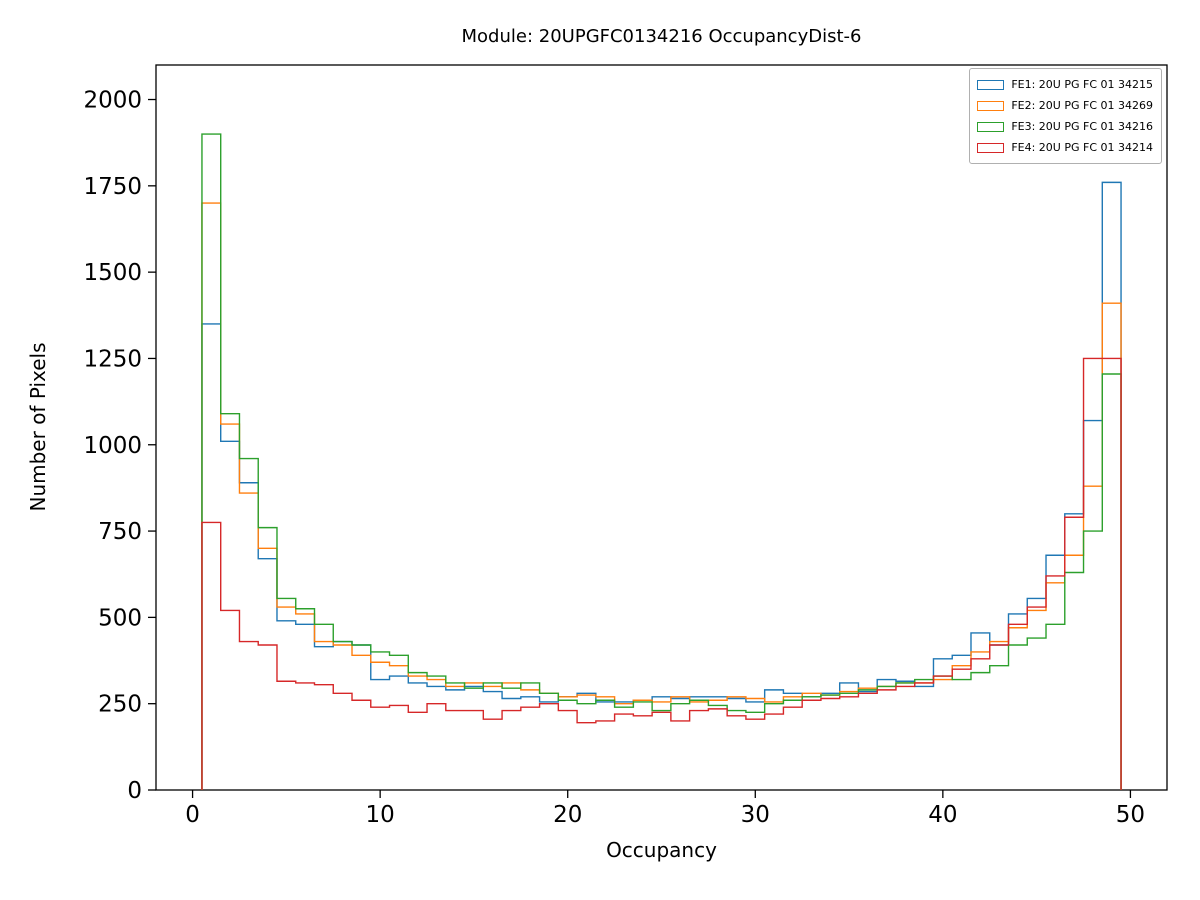 The image size is (1200, 900). I want to click on svg-text: 500, so click(120, 618).